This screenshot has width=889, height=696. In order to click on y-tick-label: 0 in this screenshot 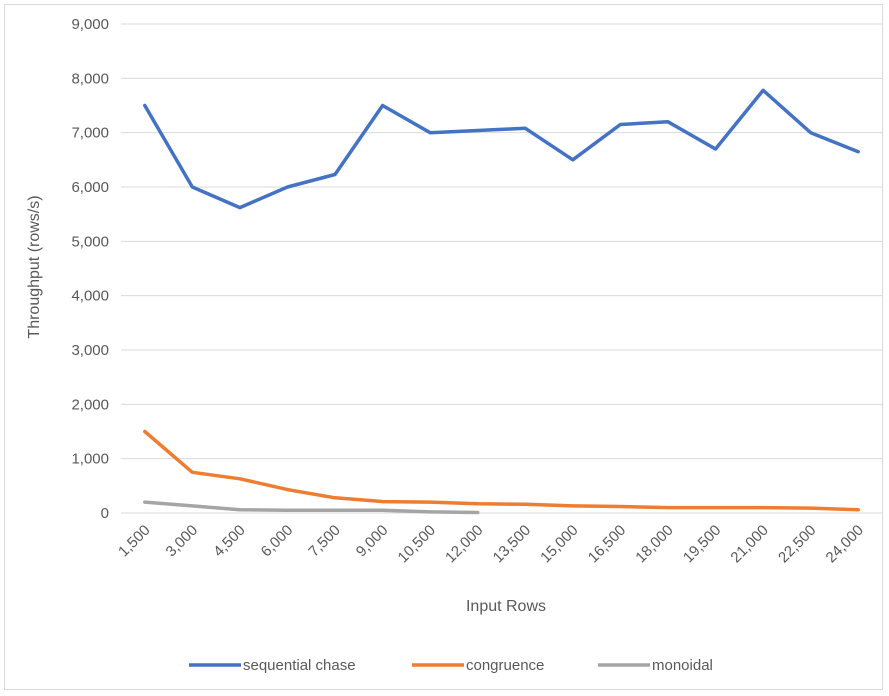, I will do `click(105, 513)`.